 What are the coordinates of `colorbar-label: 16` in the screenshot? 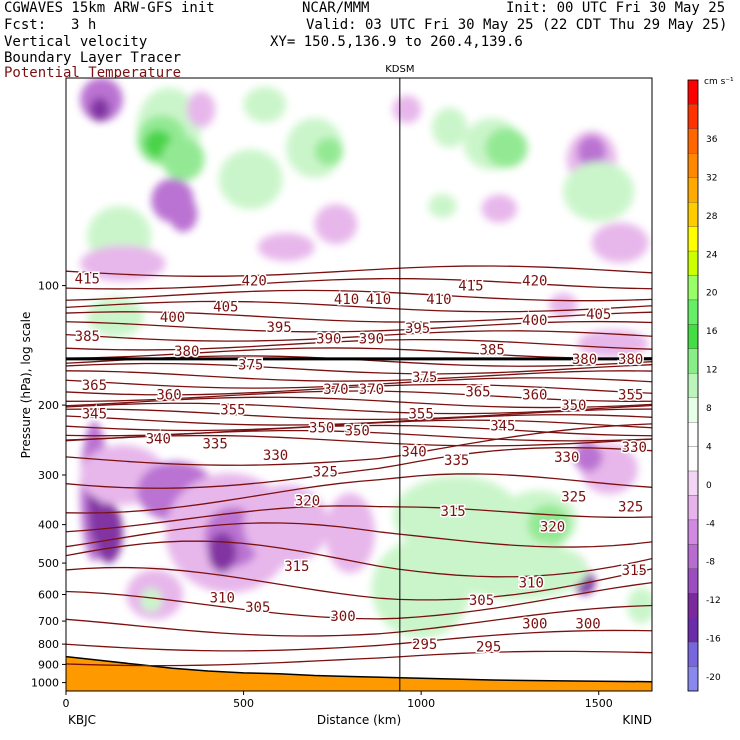 It's located at (712, 332).